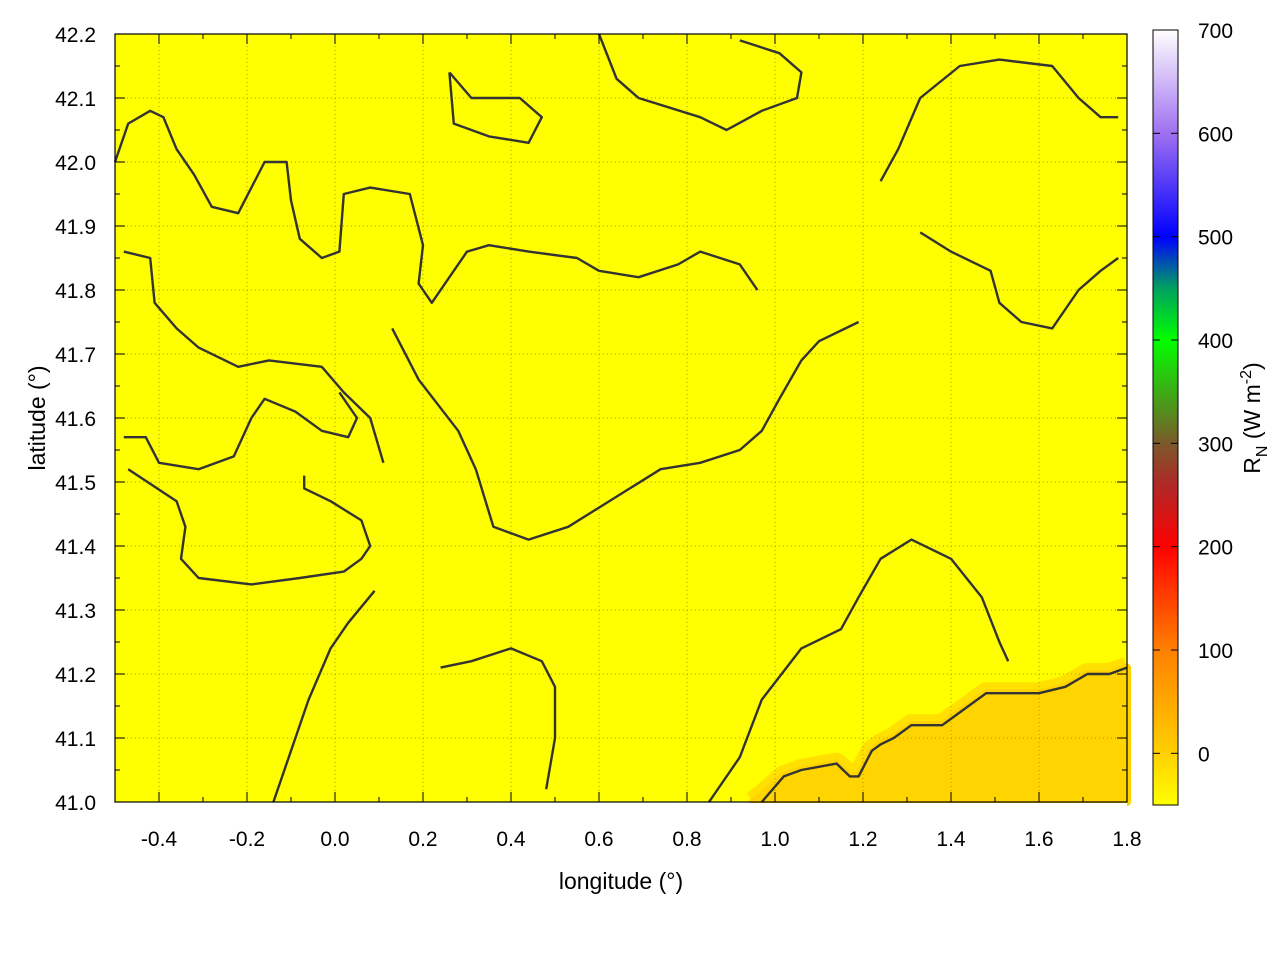  I want to click on colorbar-tick-label: 700, so click(1215, 31).